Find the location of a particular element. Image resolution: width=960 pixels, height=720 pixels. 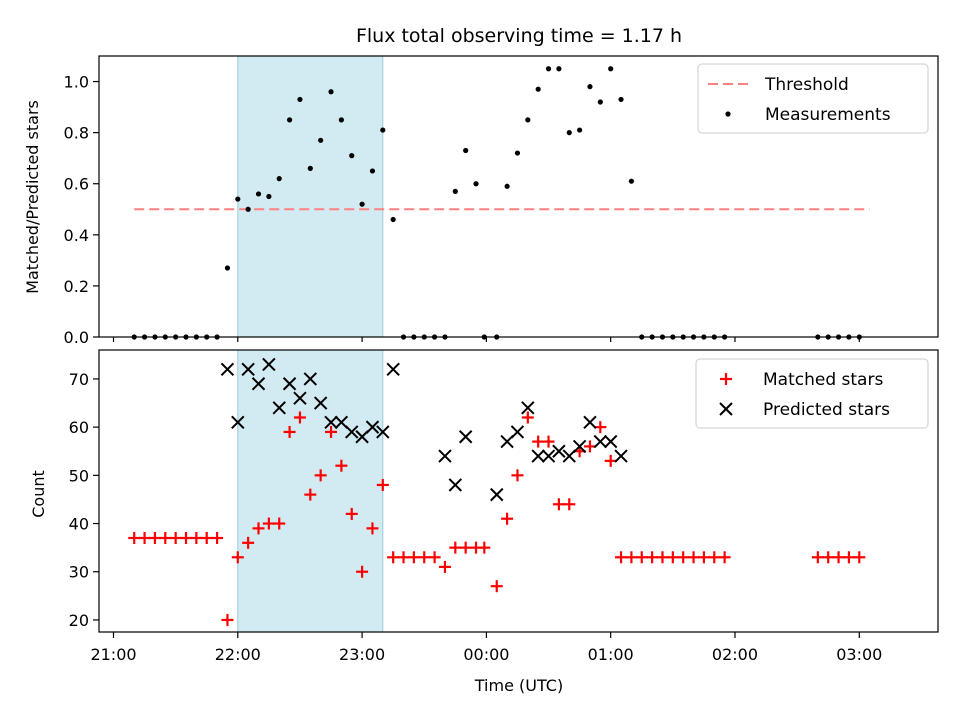

bottom-legend-box is located at coordinates (812, 393).